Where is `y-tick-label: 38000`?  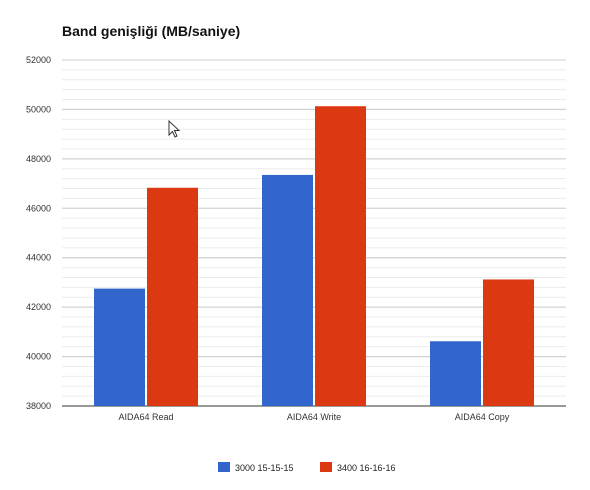 y-tick-label: 38000 is located at coordinates (38, 406).